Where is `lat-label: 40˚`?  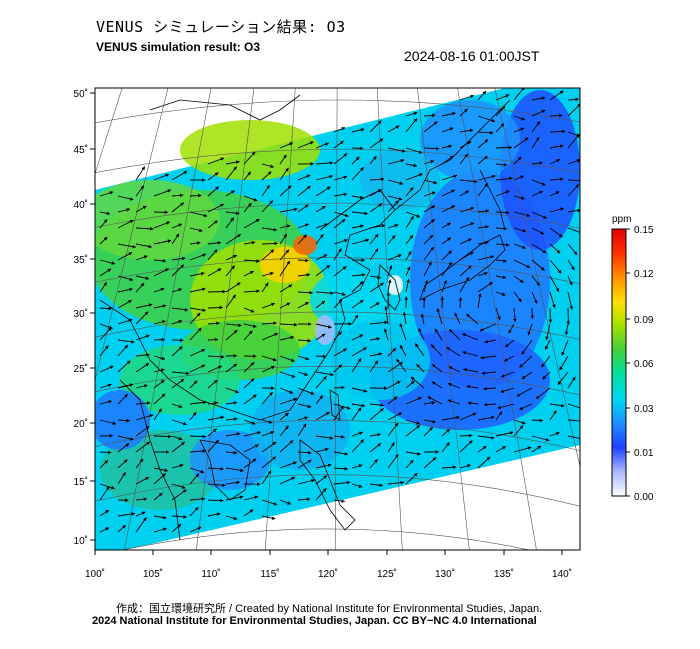
lat-label: 40˚ is located at coordinates (81, 205).